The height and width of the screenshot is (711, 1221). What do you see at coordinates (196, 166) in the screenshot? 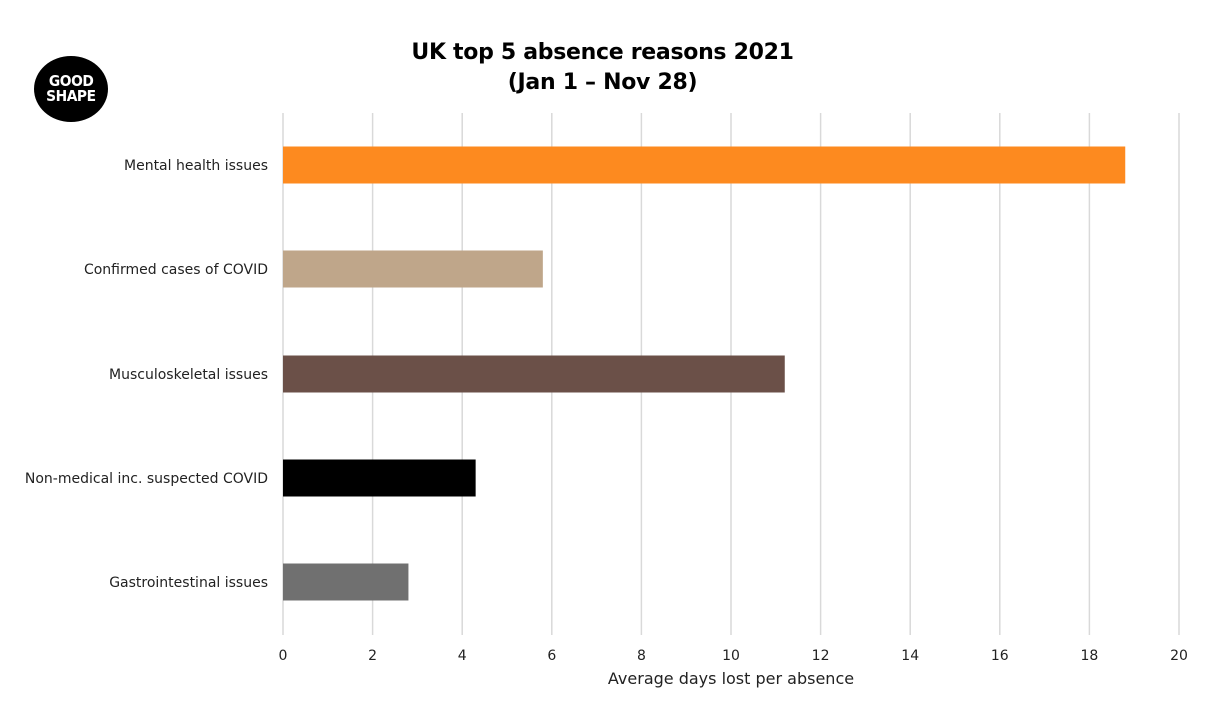
I see `category-label-0: Mental health issues` at bounding box center [196, 166].